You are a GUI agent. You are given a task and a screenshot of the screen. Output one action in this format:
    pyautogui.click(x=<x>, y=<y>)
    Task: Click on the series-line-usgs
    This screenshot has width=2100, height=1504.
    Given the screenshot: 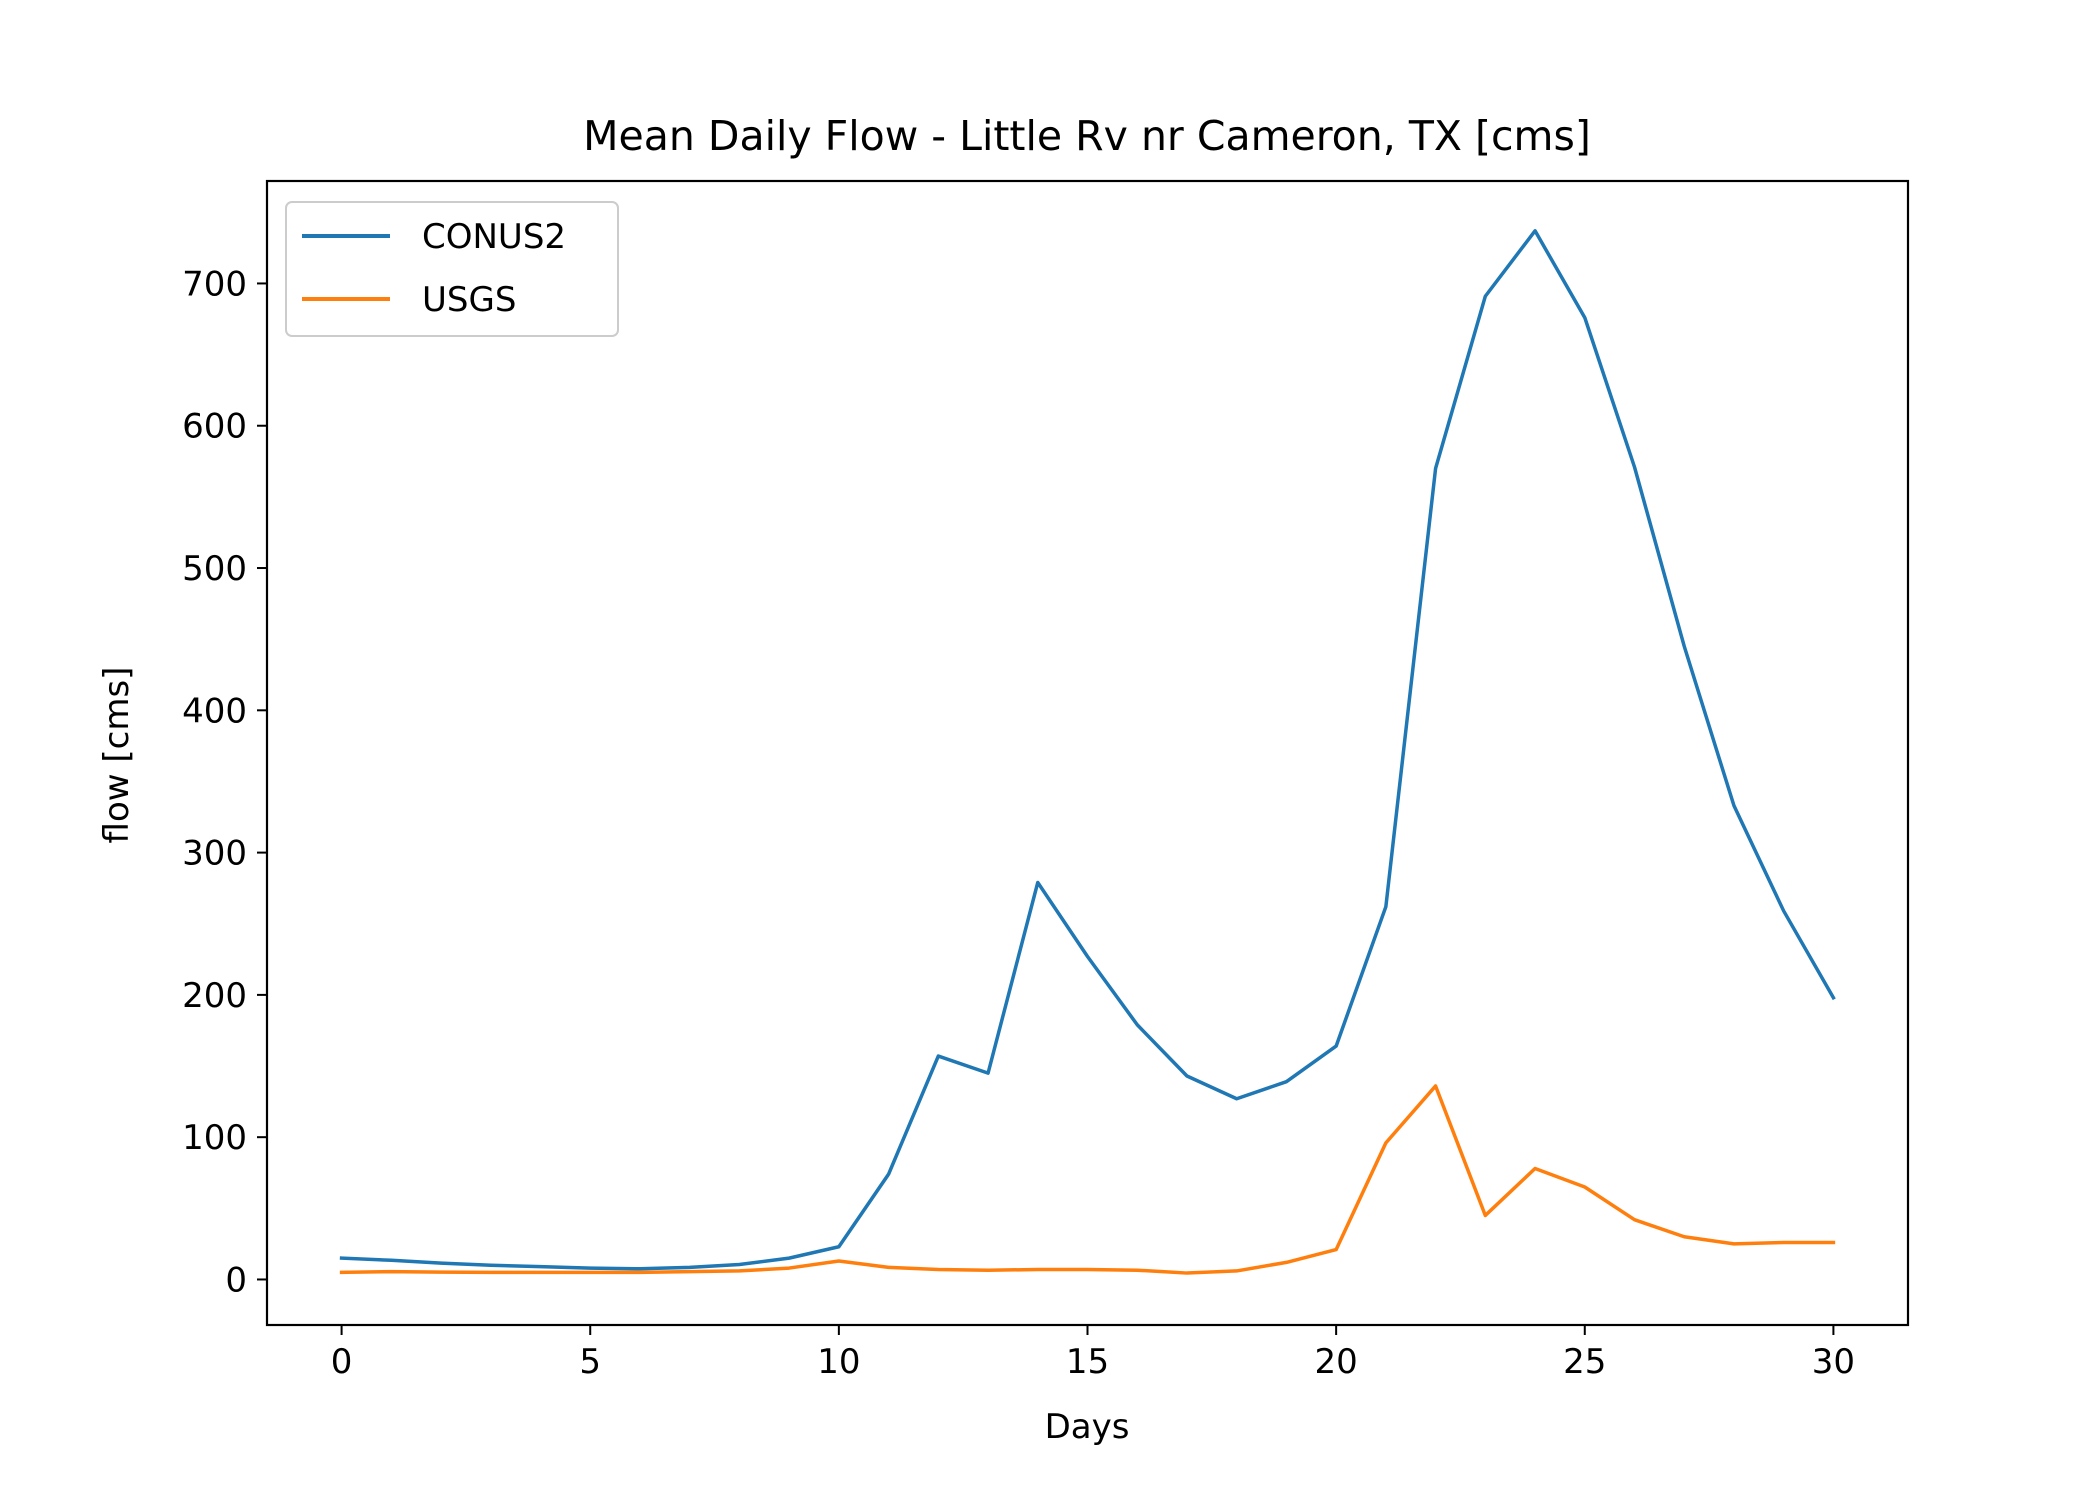 What is the action you would take?
    pyautogui.click(x=1087, y=1179)
    